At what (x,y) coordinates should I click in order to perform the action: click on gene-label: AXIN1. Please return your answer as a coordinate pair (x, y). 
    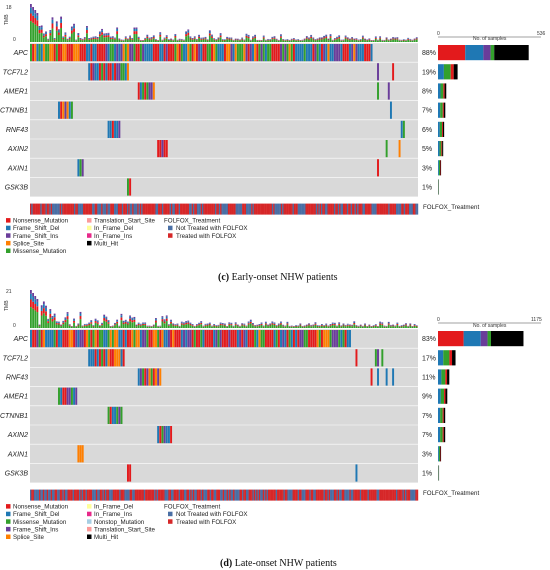
    Looking at the image, I should click on (17, 454).